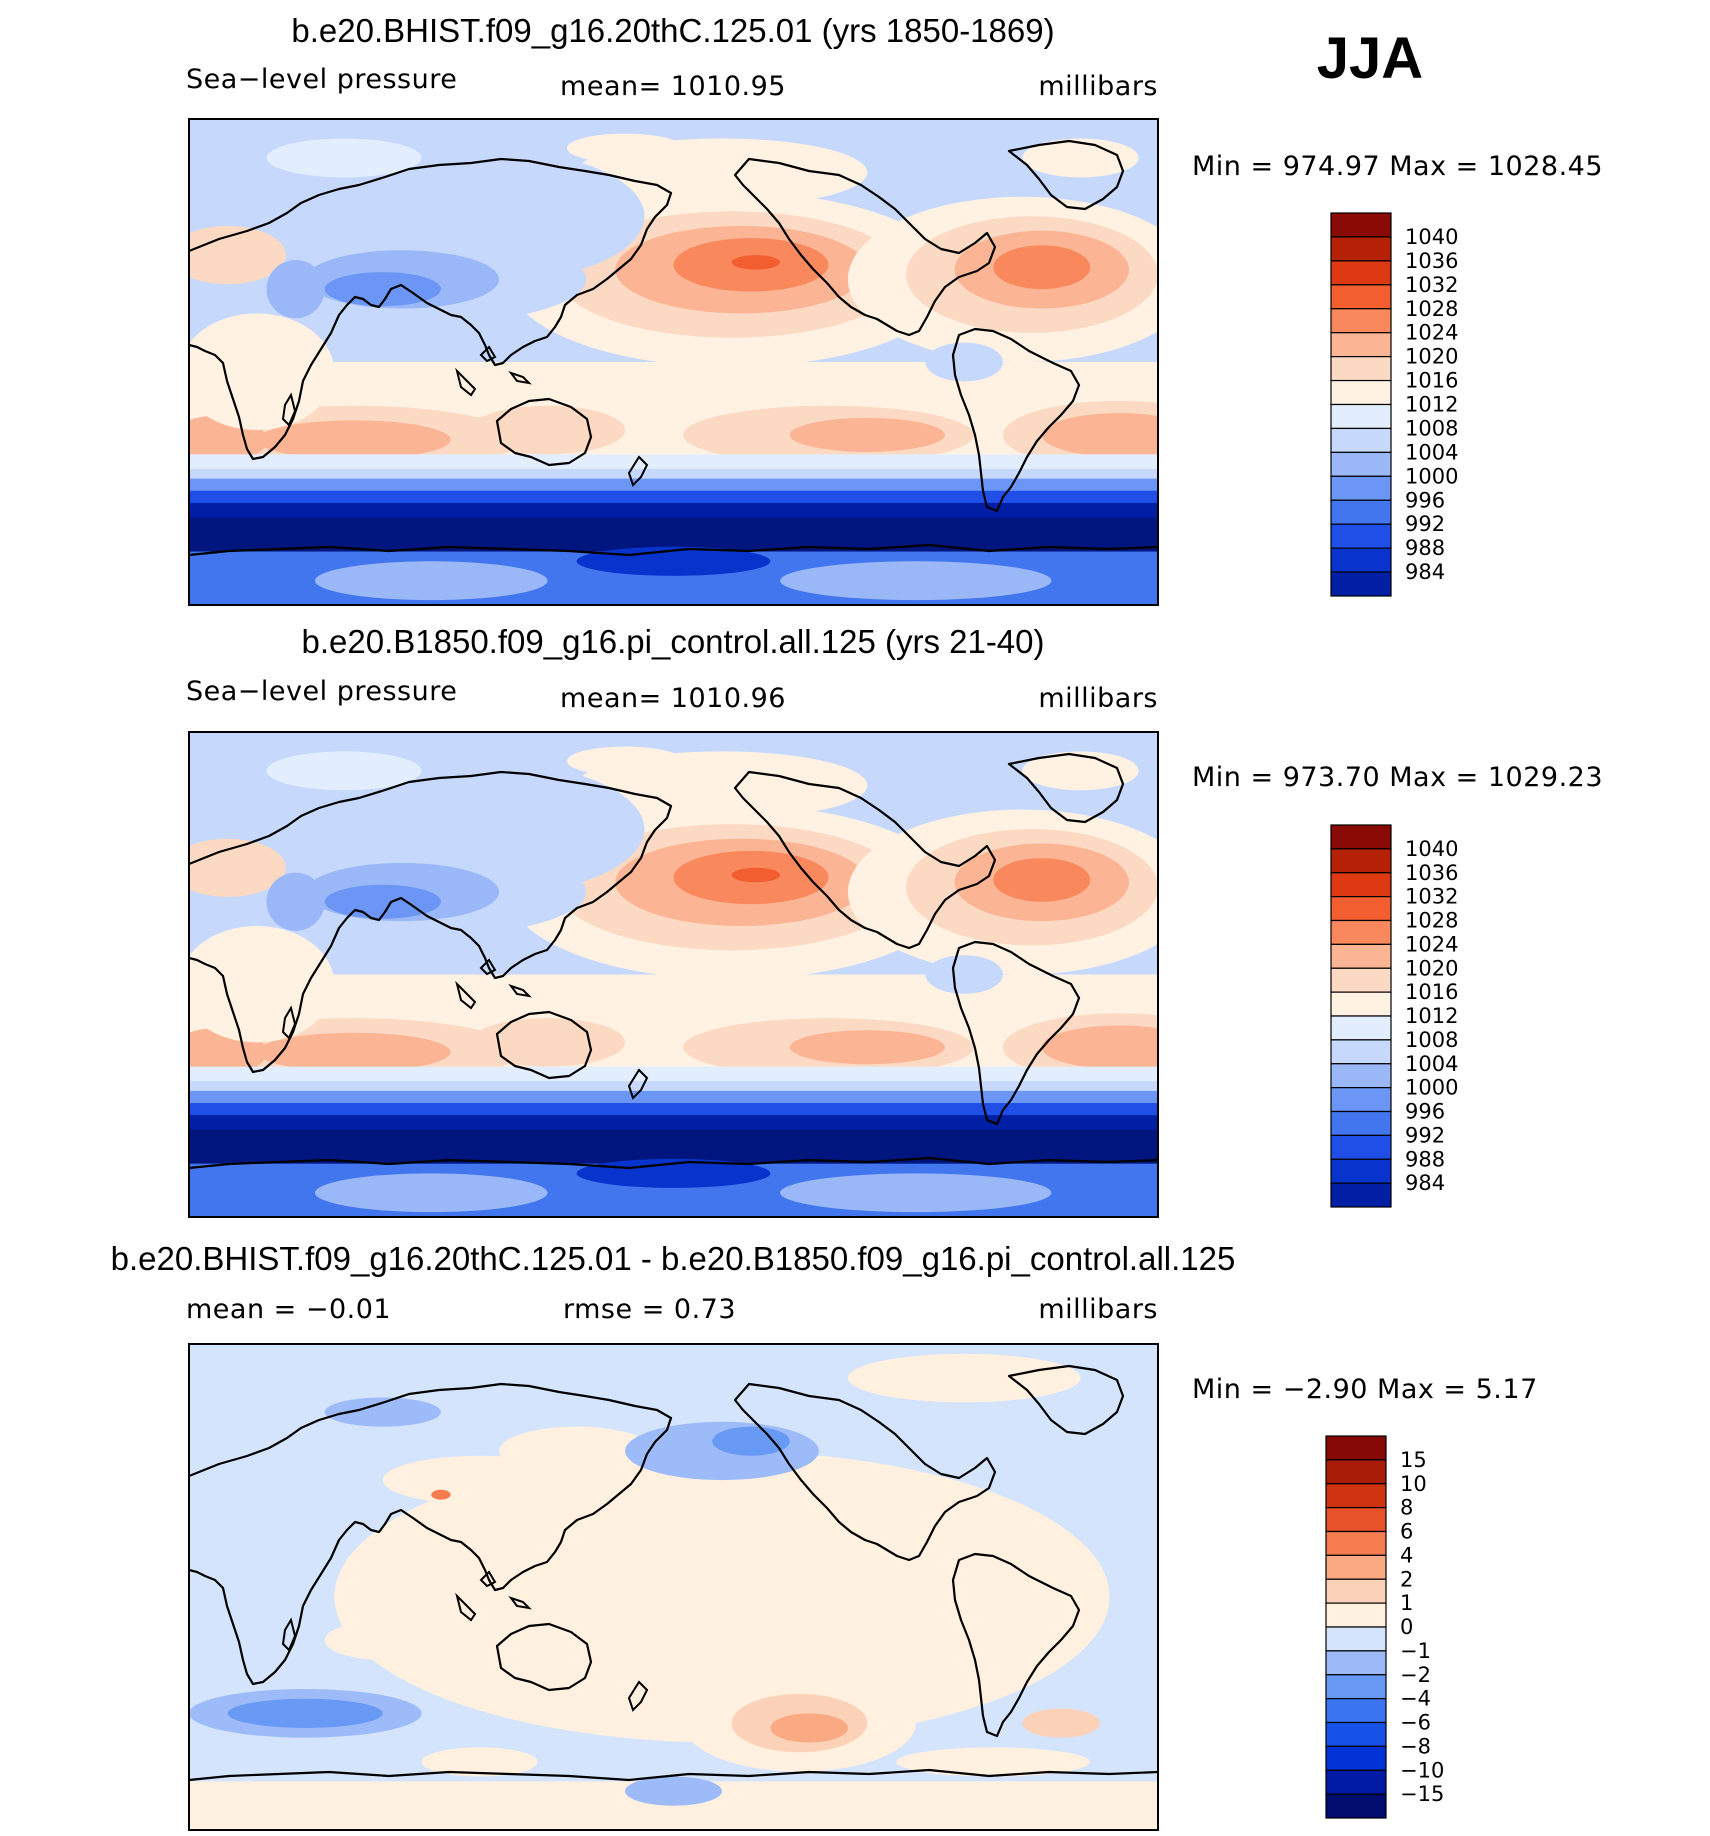  Describe the element at coordinates (1422, 1794) in the screenshot. I see `colorbar-tick-label: −15` at that location.